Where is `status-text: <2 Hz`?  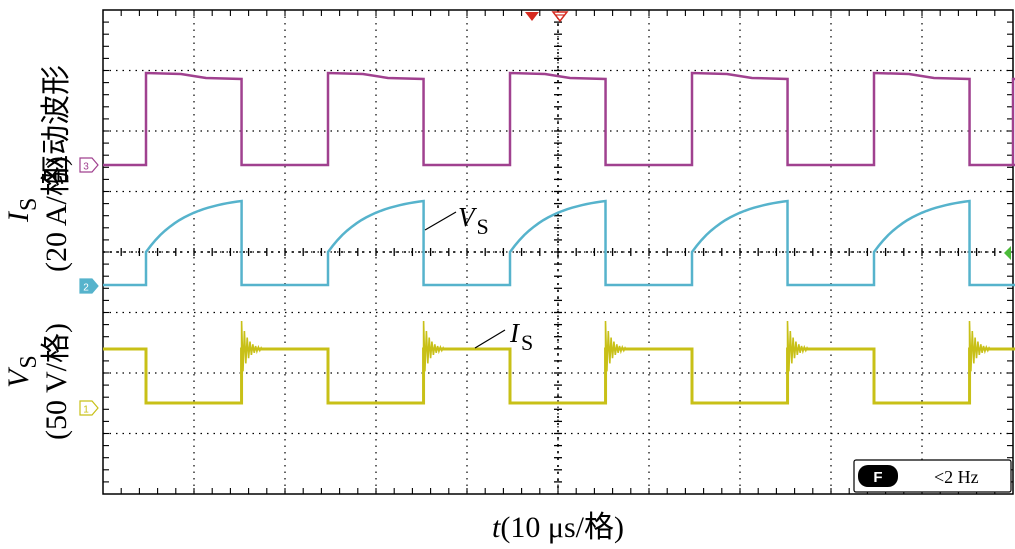 status-text: <2 Hz is located at coordinates (956, 477).